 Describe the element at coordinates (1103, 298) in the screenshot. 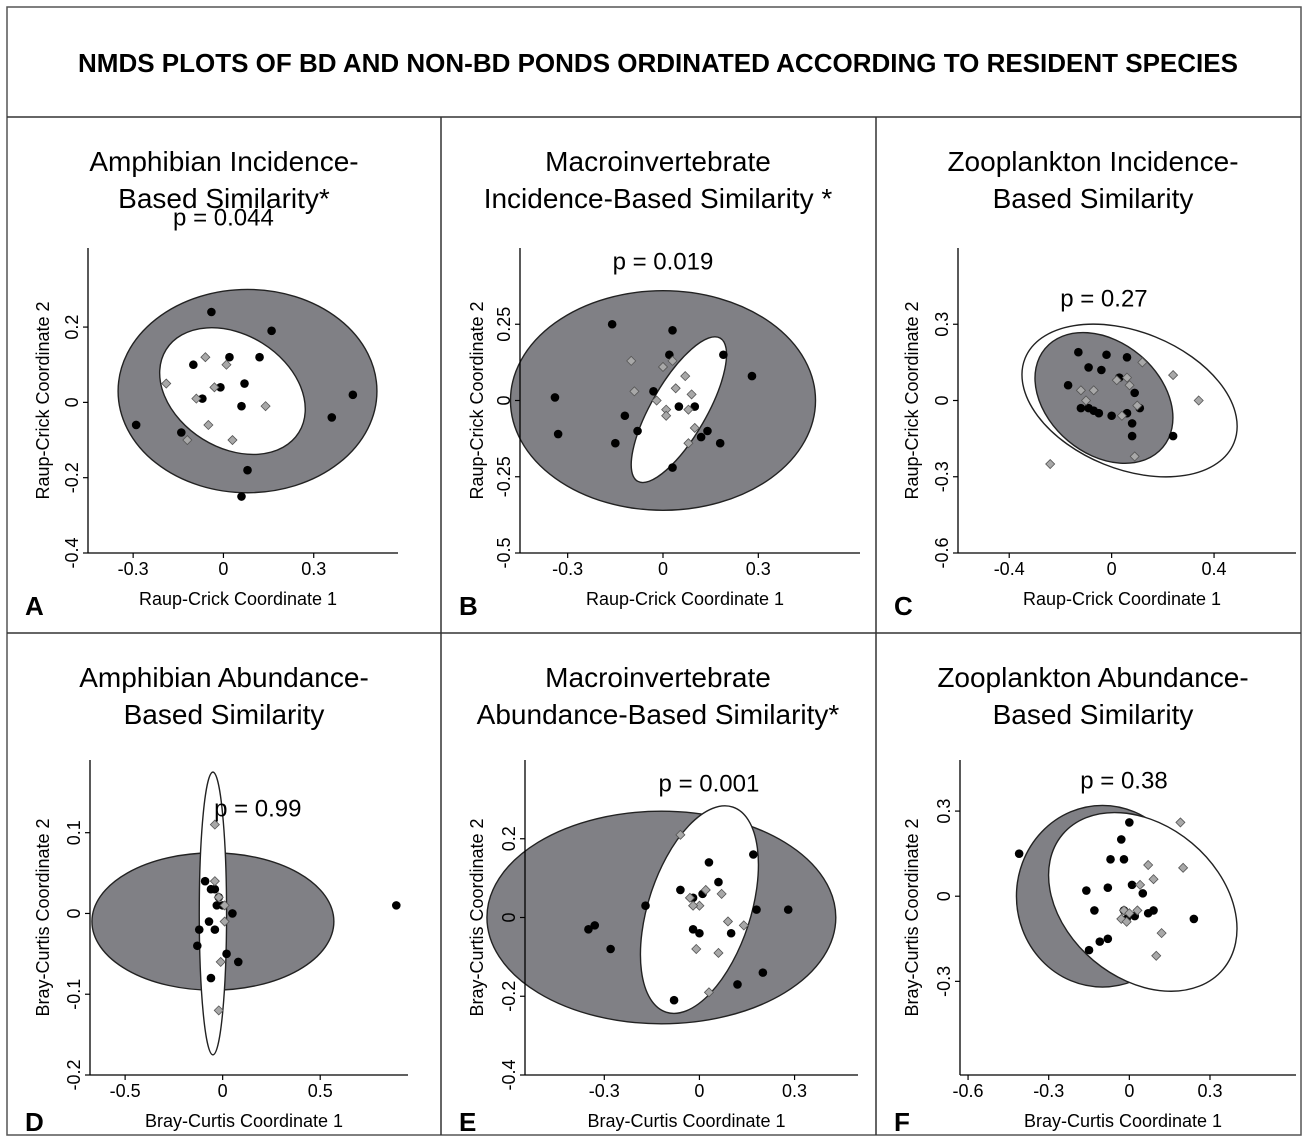

I see `p-value-annotation: p = 0.27` at that location.